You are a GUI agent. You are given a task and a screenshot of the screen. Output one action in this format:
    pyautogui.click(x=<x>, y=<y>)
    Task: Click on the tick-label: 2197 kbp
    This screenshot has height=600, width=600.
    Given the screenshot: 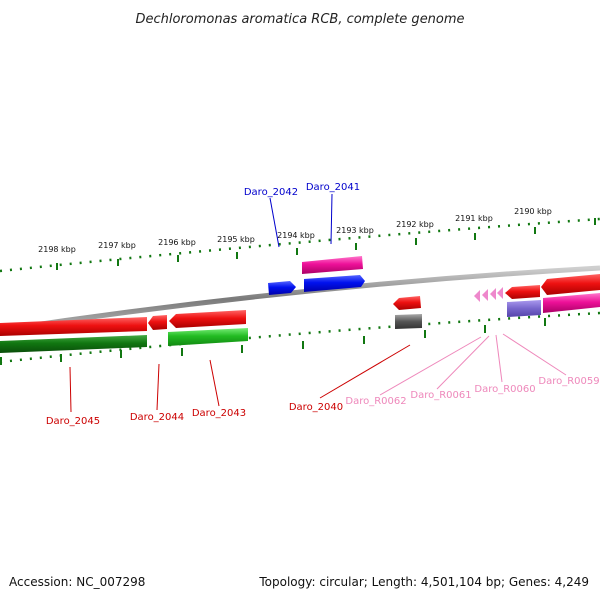 What is the action you would take?
    pyautogui.click(x=117, y=245)
    